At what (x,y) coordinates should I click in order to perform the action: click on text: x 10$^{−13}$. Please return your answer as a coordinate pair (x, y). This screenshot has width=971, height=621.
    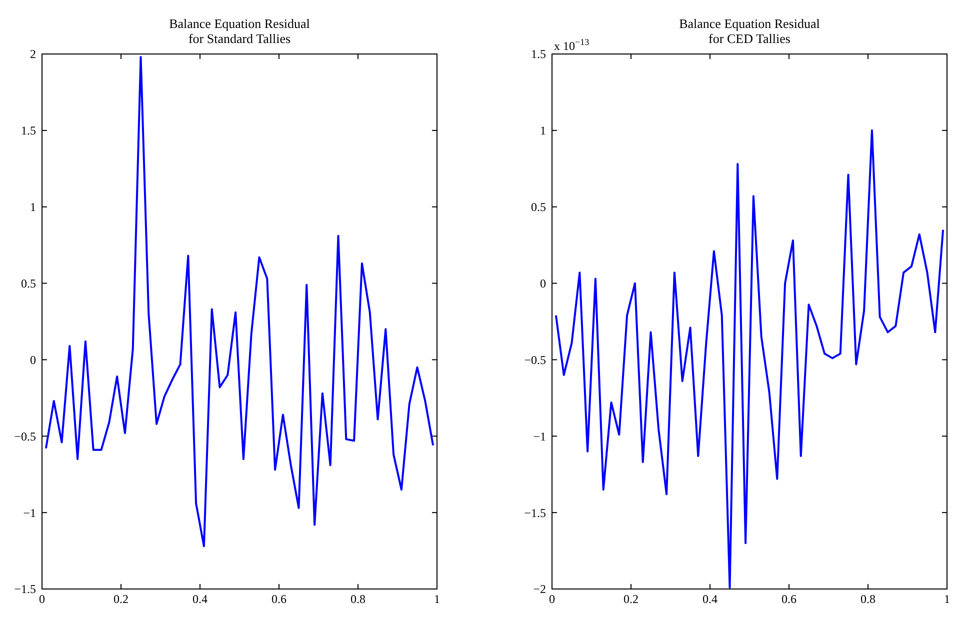
    Looking at the image, I should click on (572, 45).